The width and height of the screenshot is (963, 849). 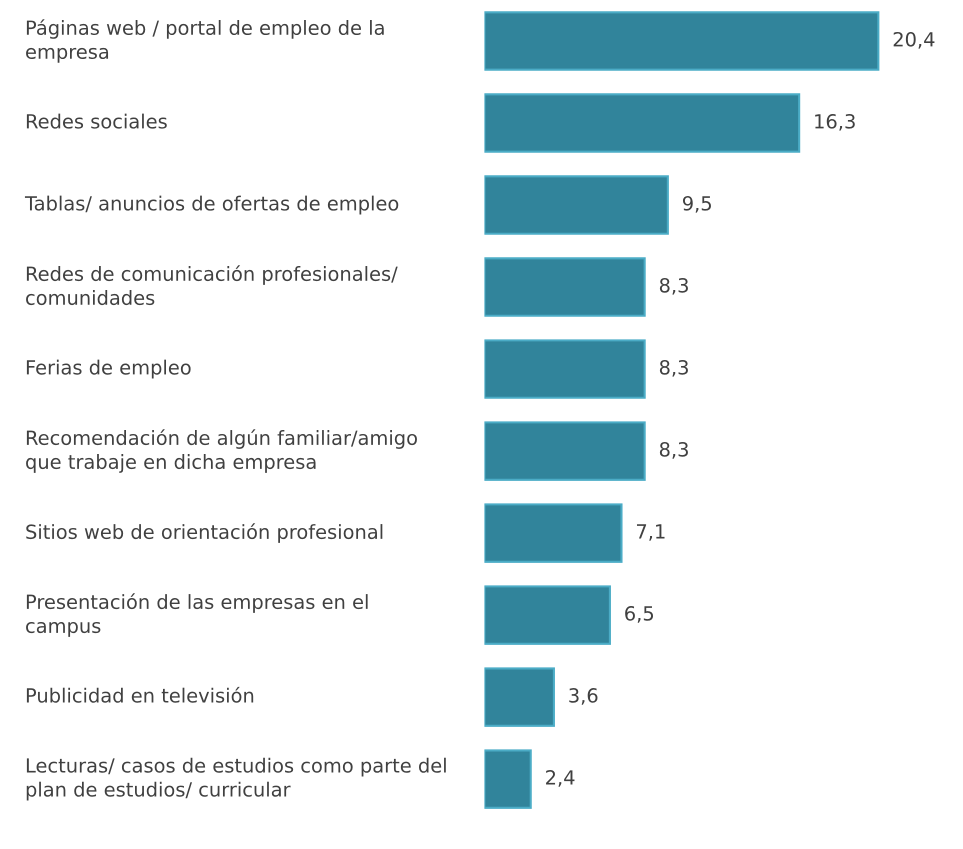 What do you see at coordinates (96, 121) in the screenshot?
I see `y-tick-label: Redes sociales` at bounding box center [96, 121].